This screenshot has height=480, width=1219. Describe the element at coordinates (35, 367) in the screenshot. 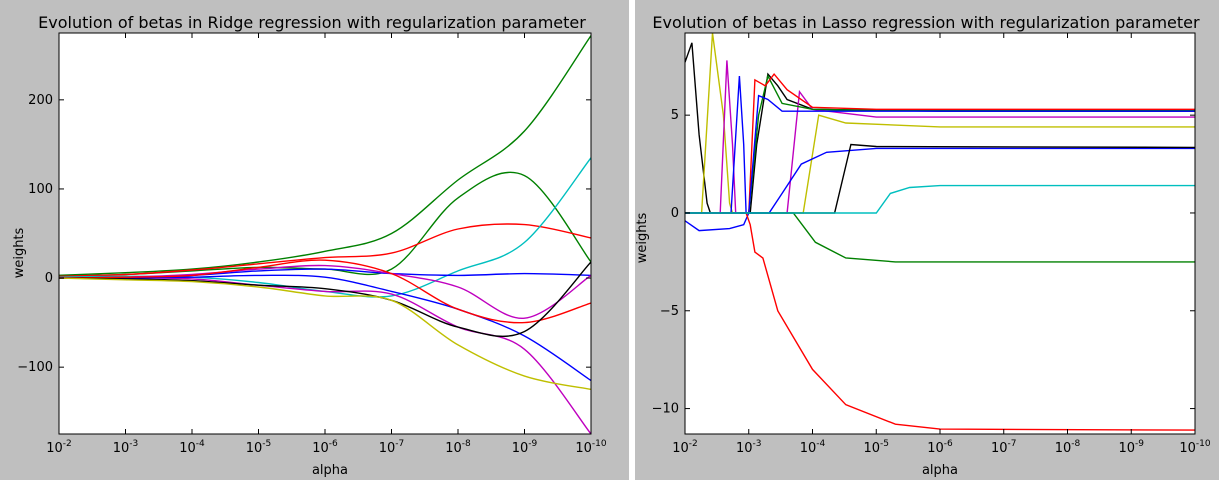

I see `y-tick-label: −100` at that location.